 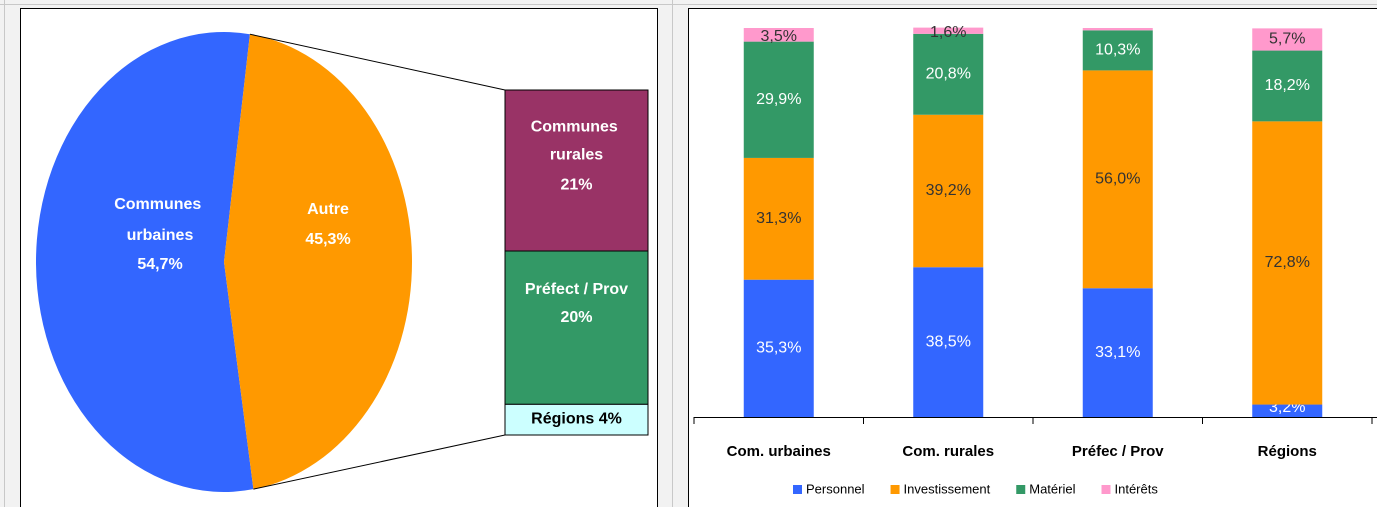 I want to click on value-label: 33,1%, so click(x=1117, y=352).